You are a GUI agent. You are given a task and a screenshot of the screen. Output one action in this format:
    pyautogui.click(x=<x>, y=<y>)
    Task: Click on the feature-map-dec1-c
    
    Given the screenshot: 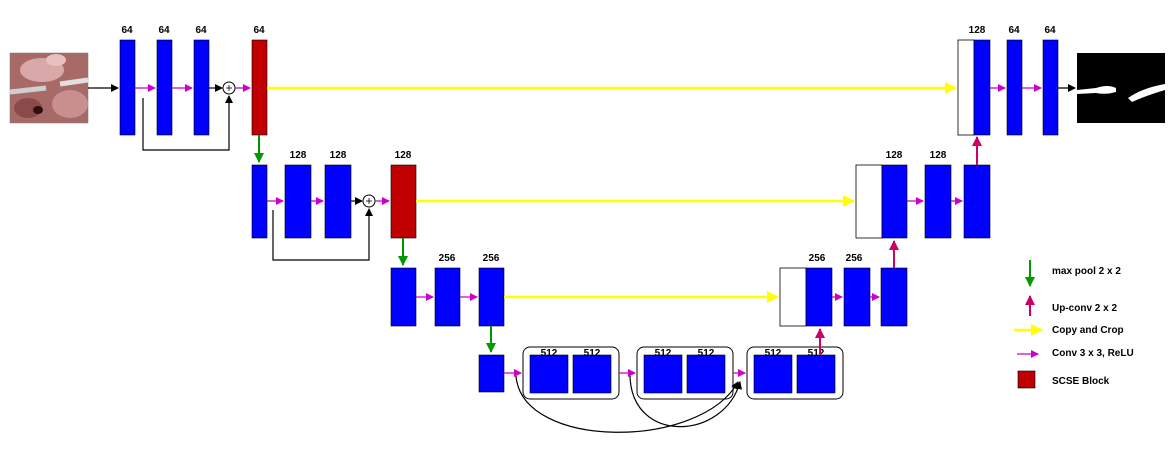 What is the action you would take?
    pyautogui.click(x=1050, y=87)
    